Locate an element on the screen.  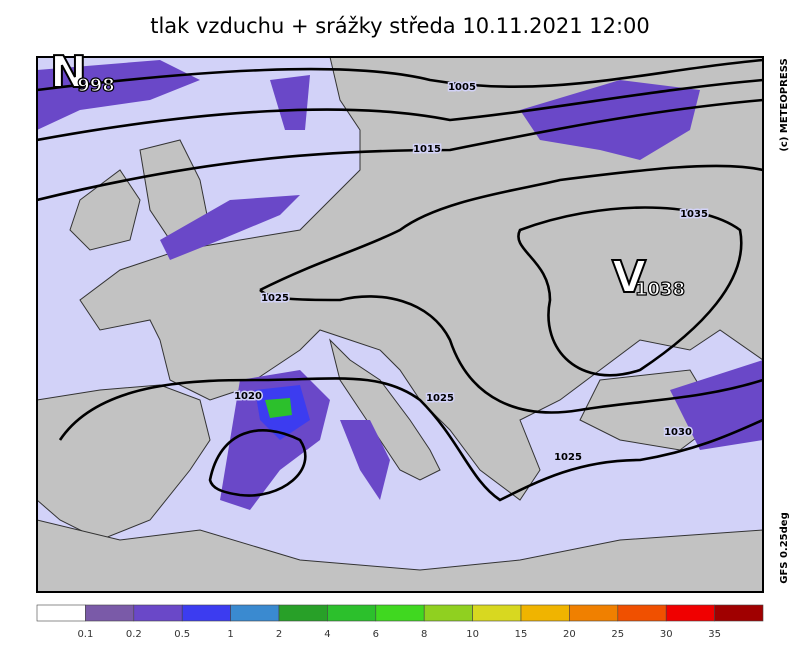
legend-label: 2 is located at coordinates (279, 634).